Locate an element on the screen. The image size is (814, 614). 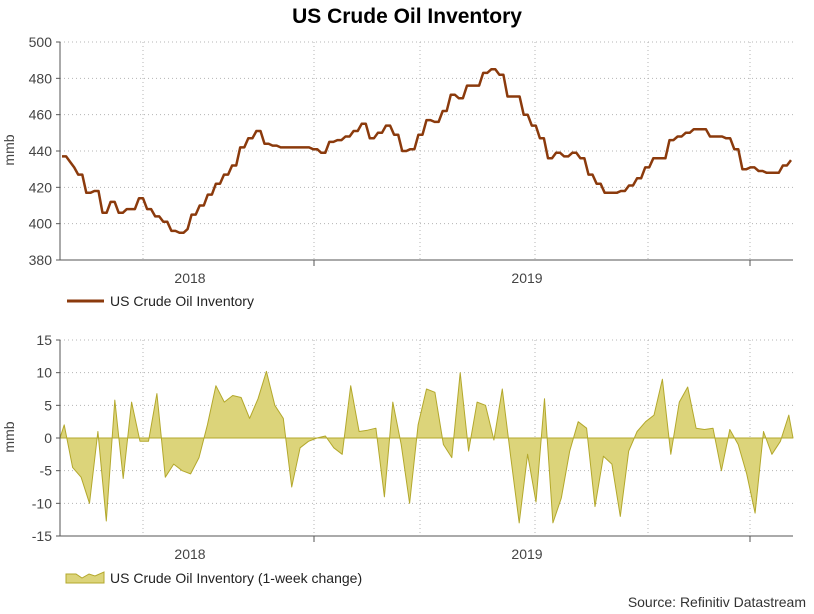
level-y-tick-label: 500 is located at coordinates (41, 42).